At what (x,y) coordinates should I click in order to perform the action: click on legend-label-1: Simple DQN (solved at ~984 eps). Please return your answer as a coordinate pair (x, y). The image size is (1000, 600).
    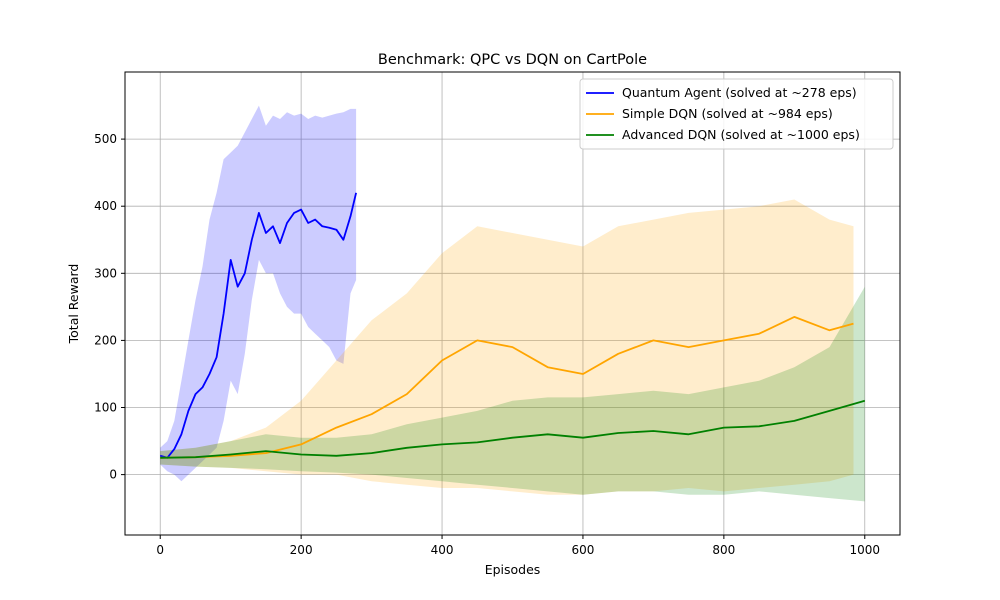
    Looking at the image, I should click on (727, 113).